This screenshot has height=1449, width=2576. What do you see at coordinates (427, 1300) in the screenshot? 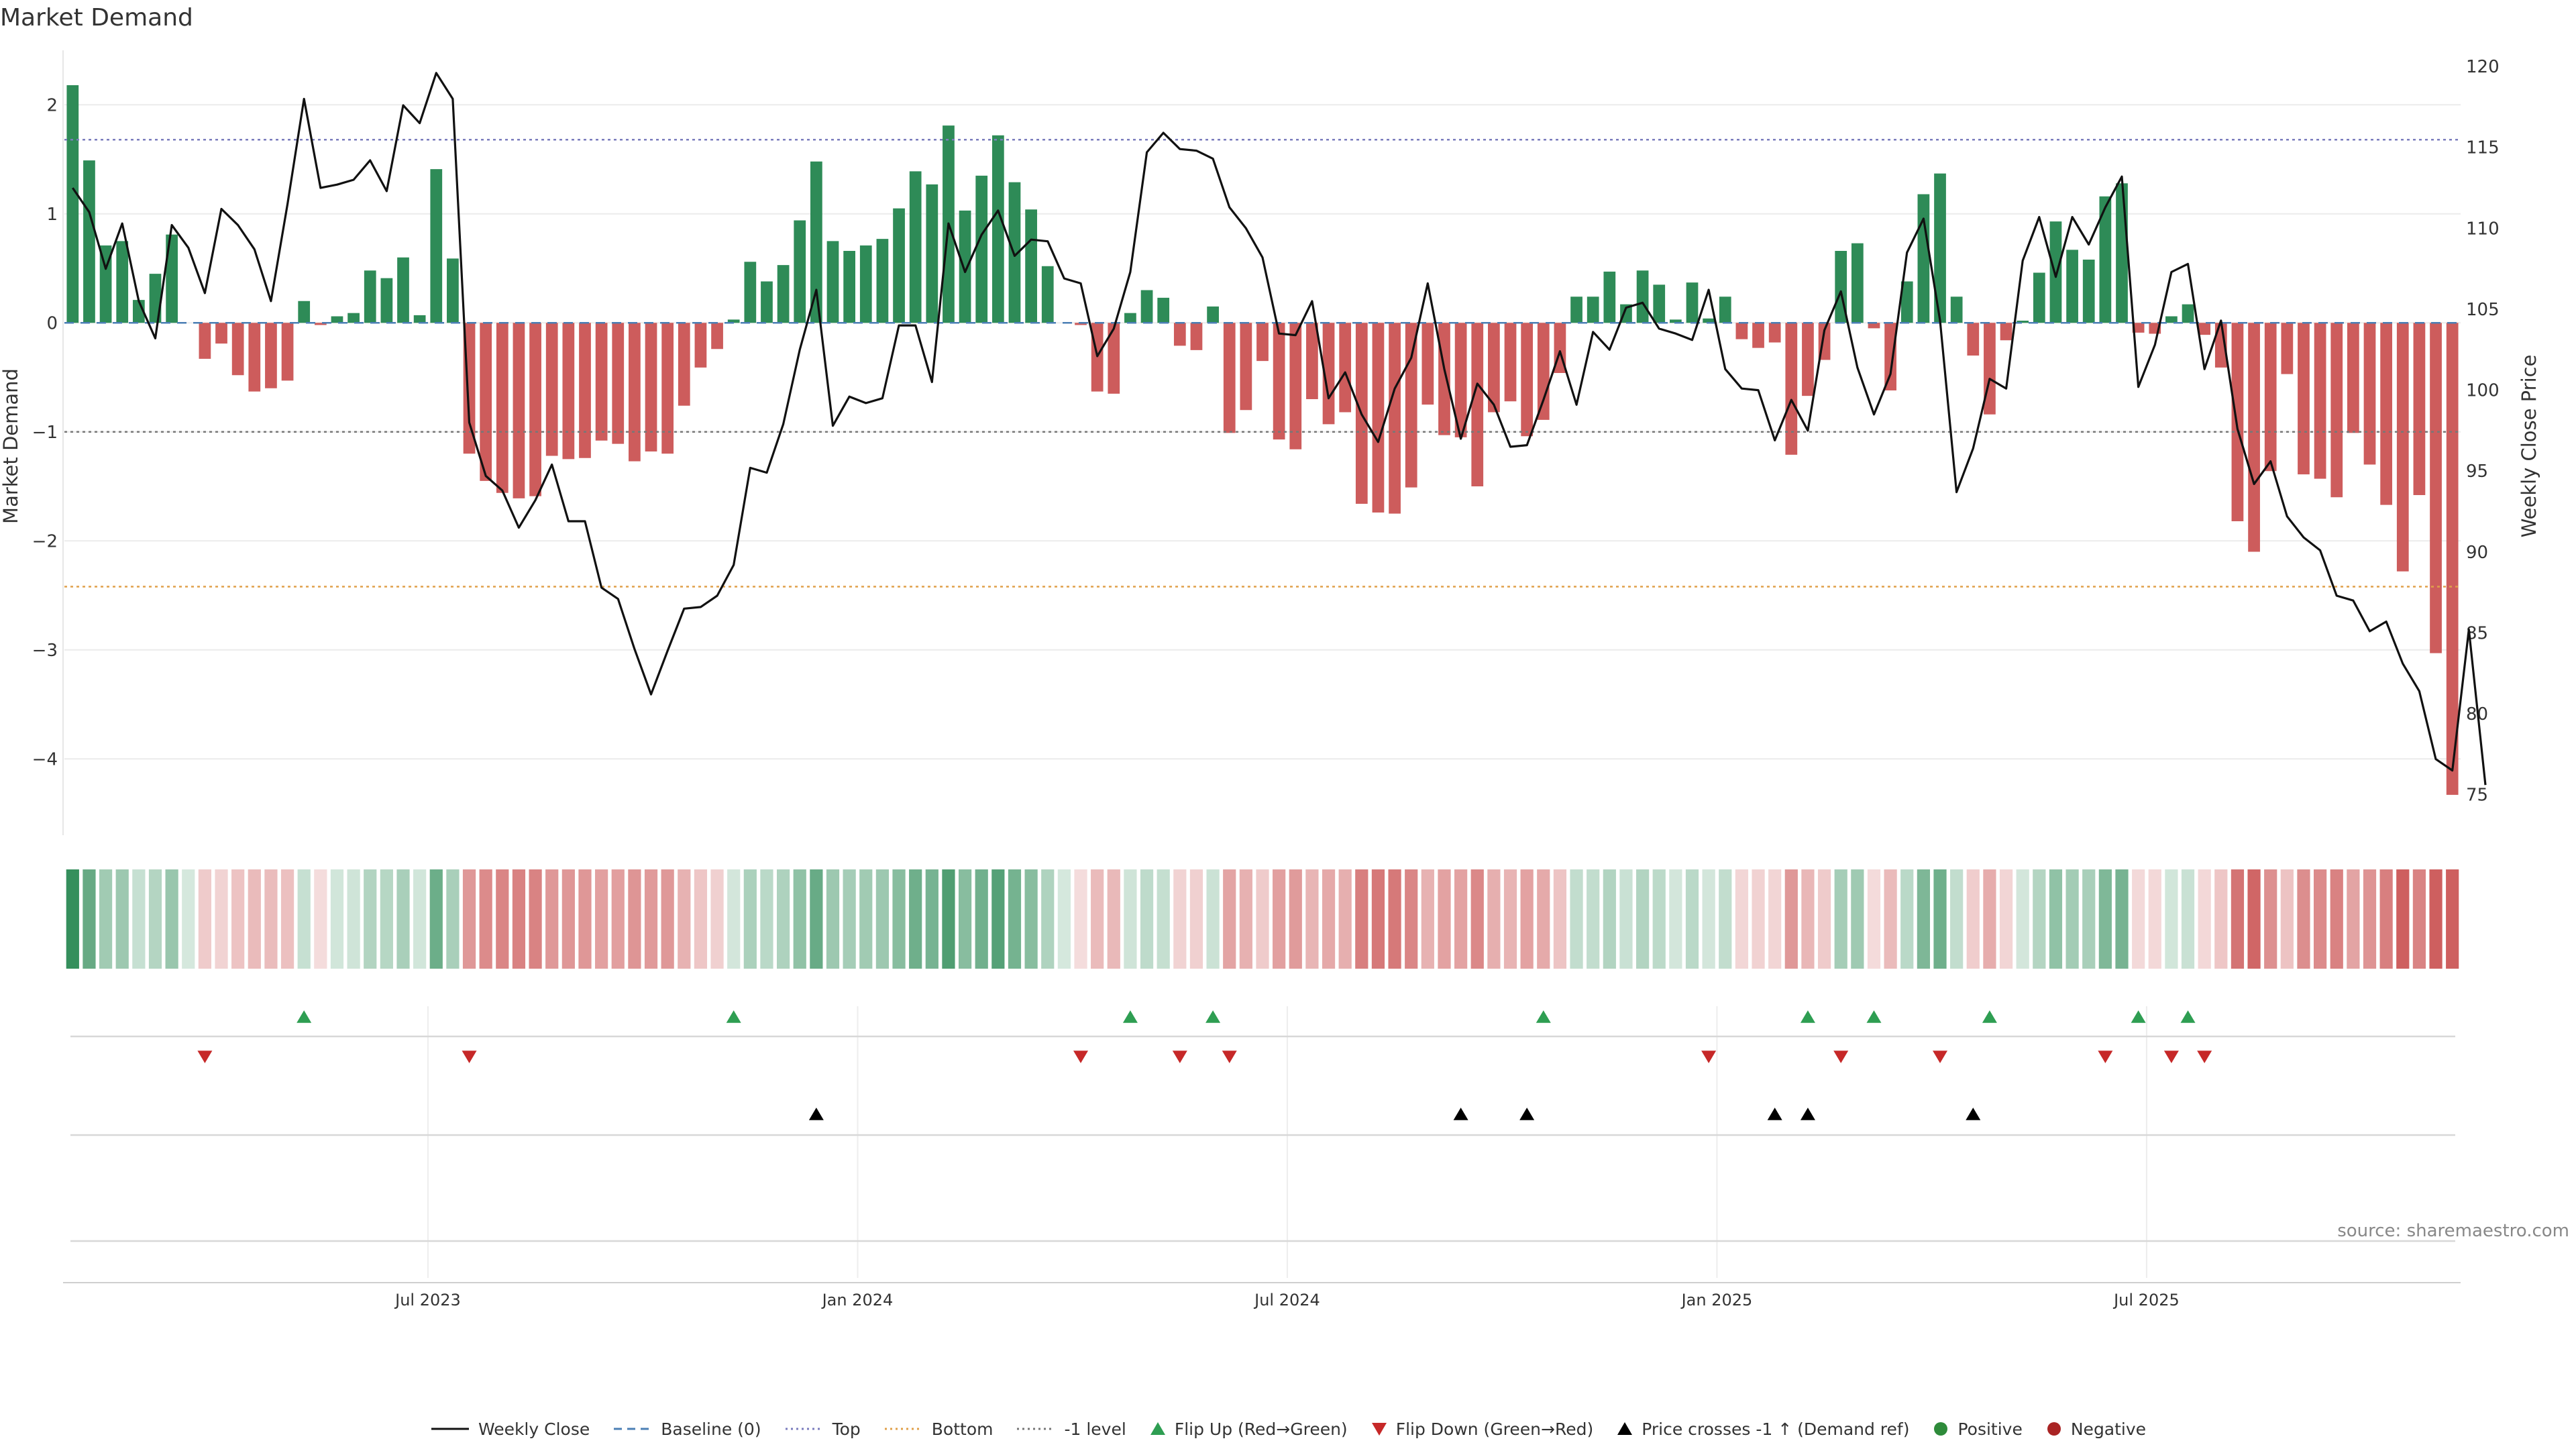
I see `x-tick-label: Jul 2023` at bounding box center [427, 1300].